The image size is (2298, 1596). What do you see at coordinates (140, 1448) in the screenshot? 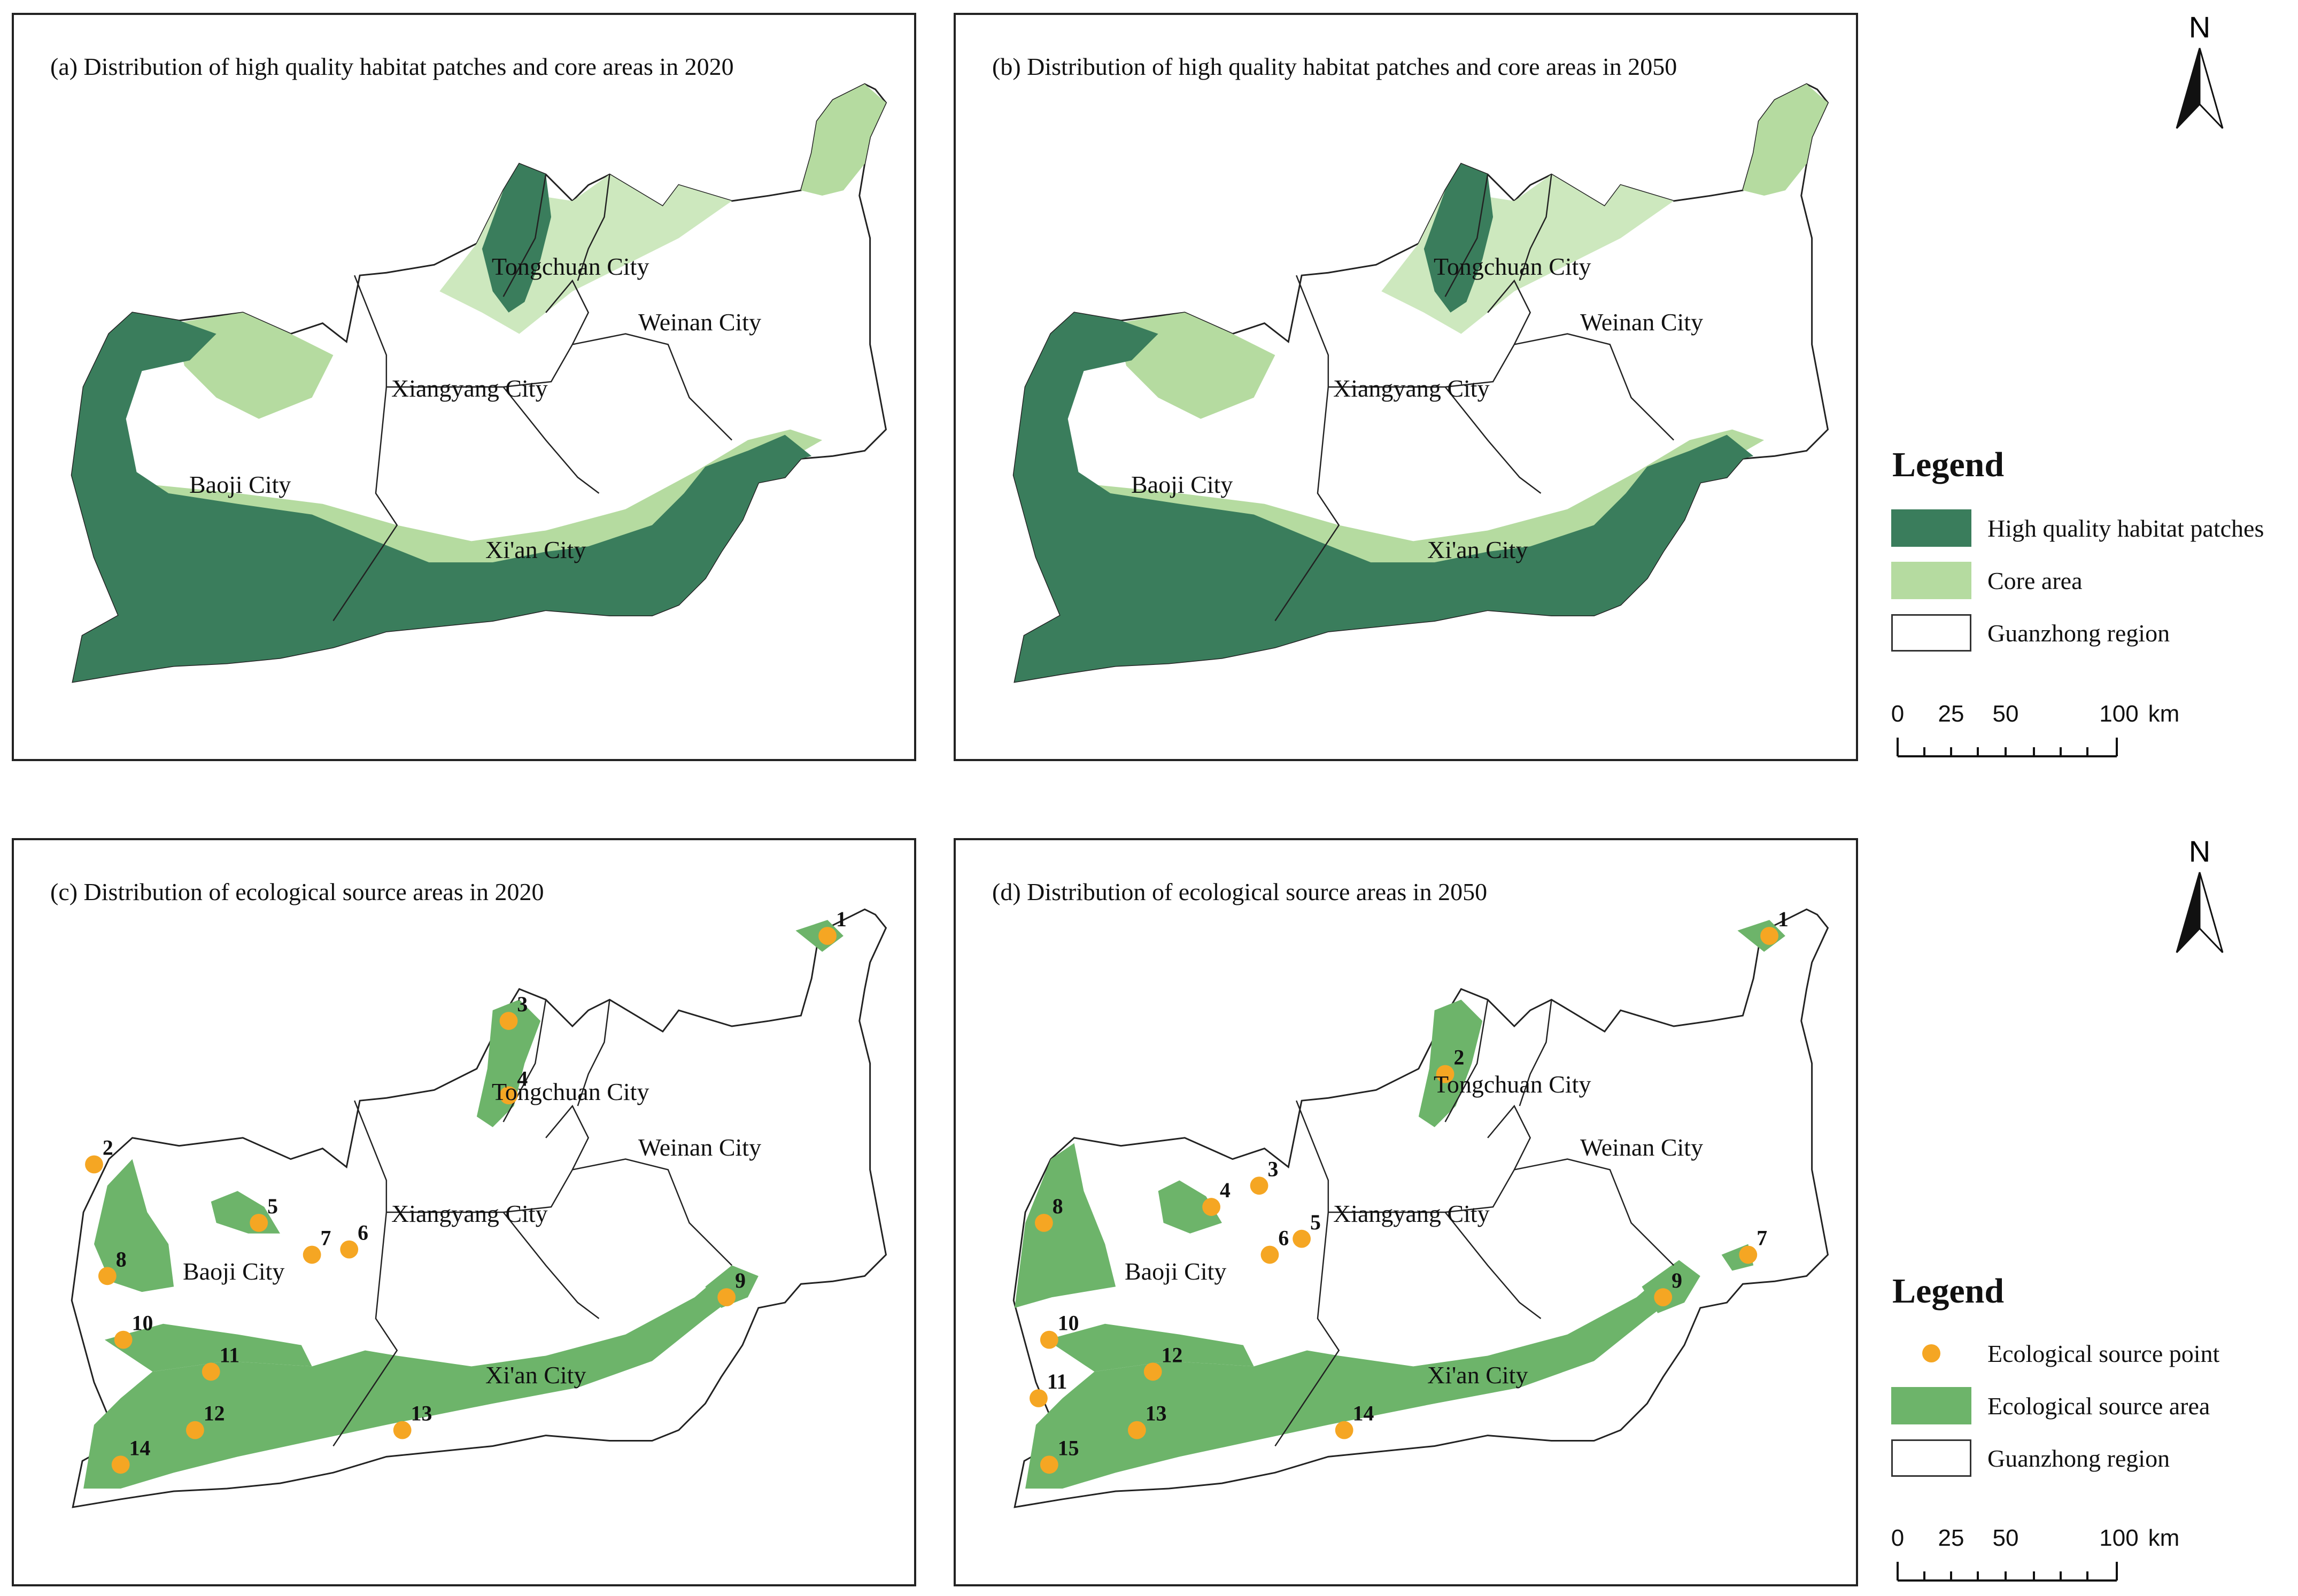
I see `source-point-label-14: 14` at bounding box center [140, 1448].